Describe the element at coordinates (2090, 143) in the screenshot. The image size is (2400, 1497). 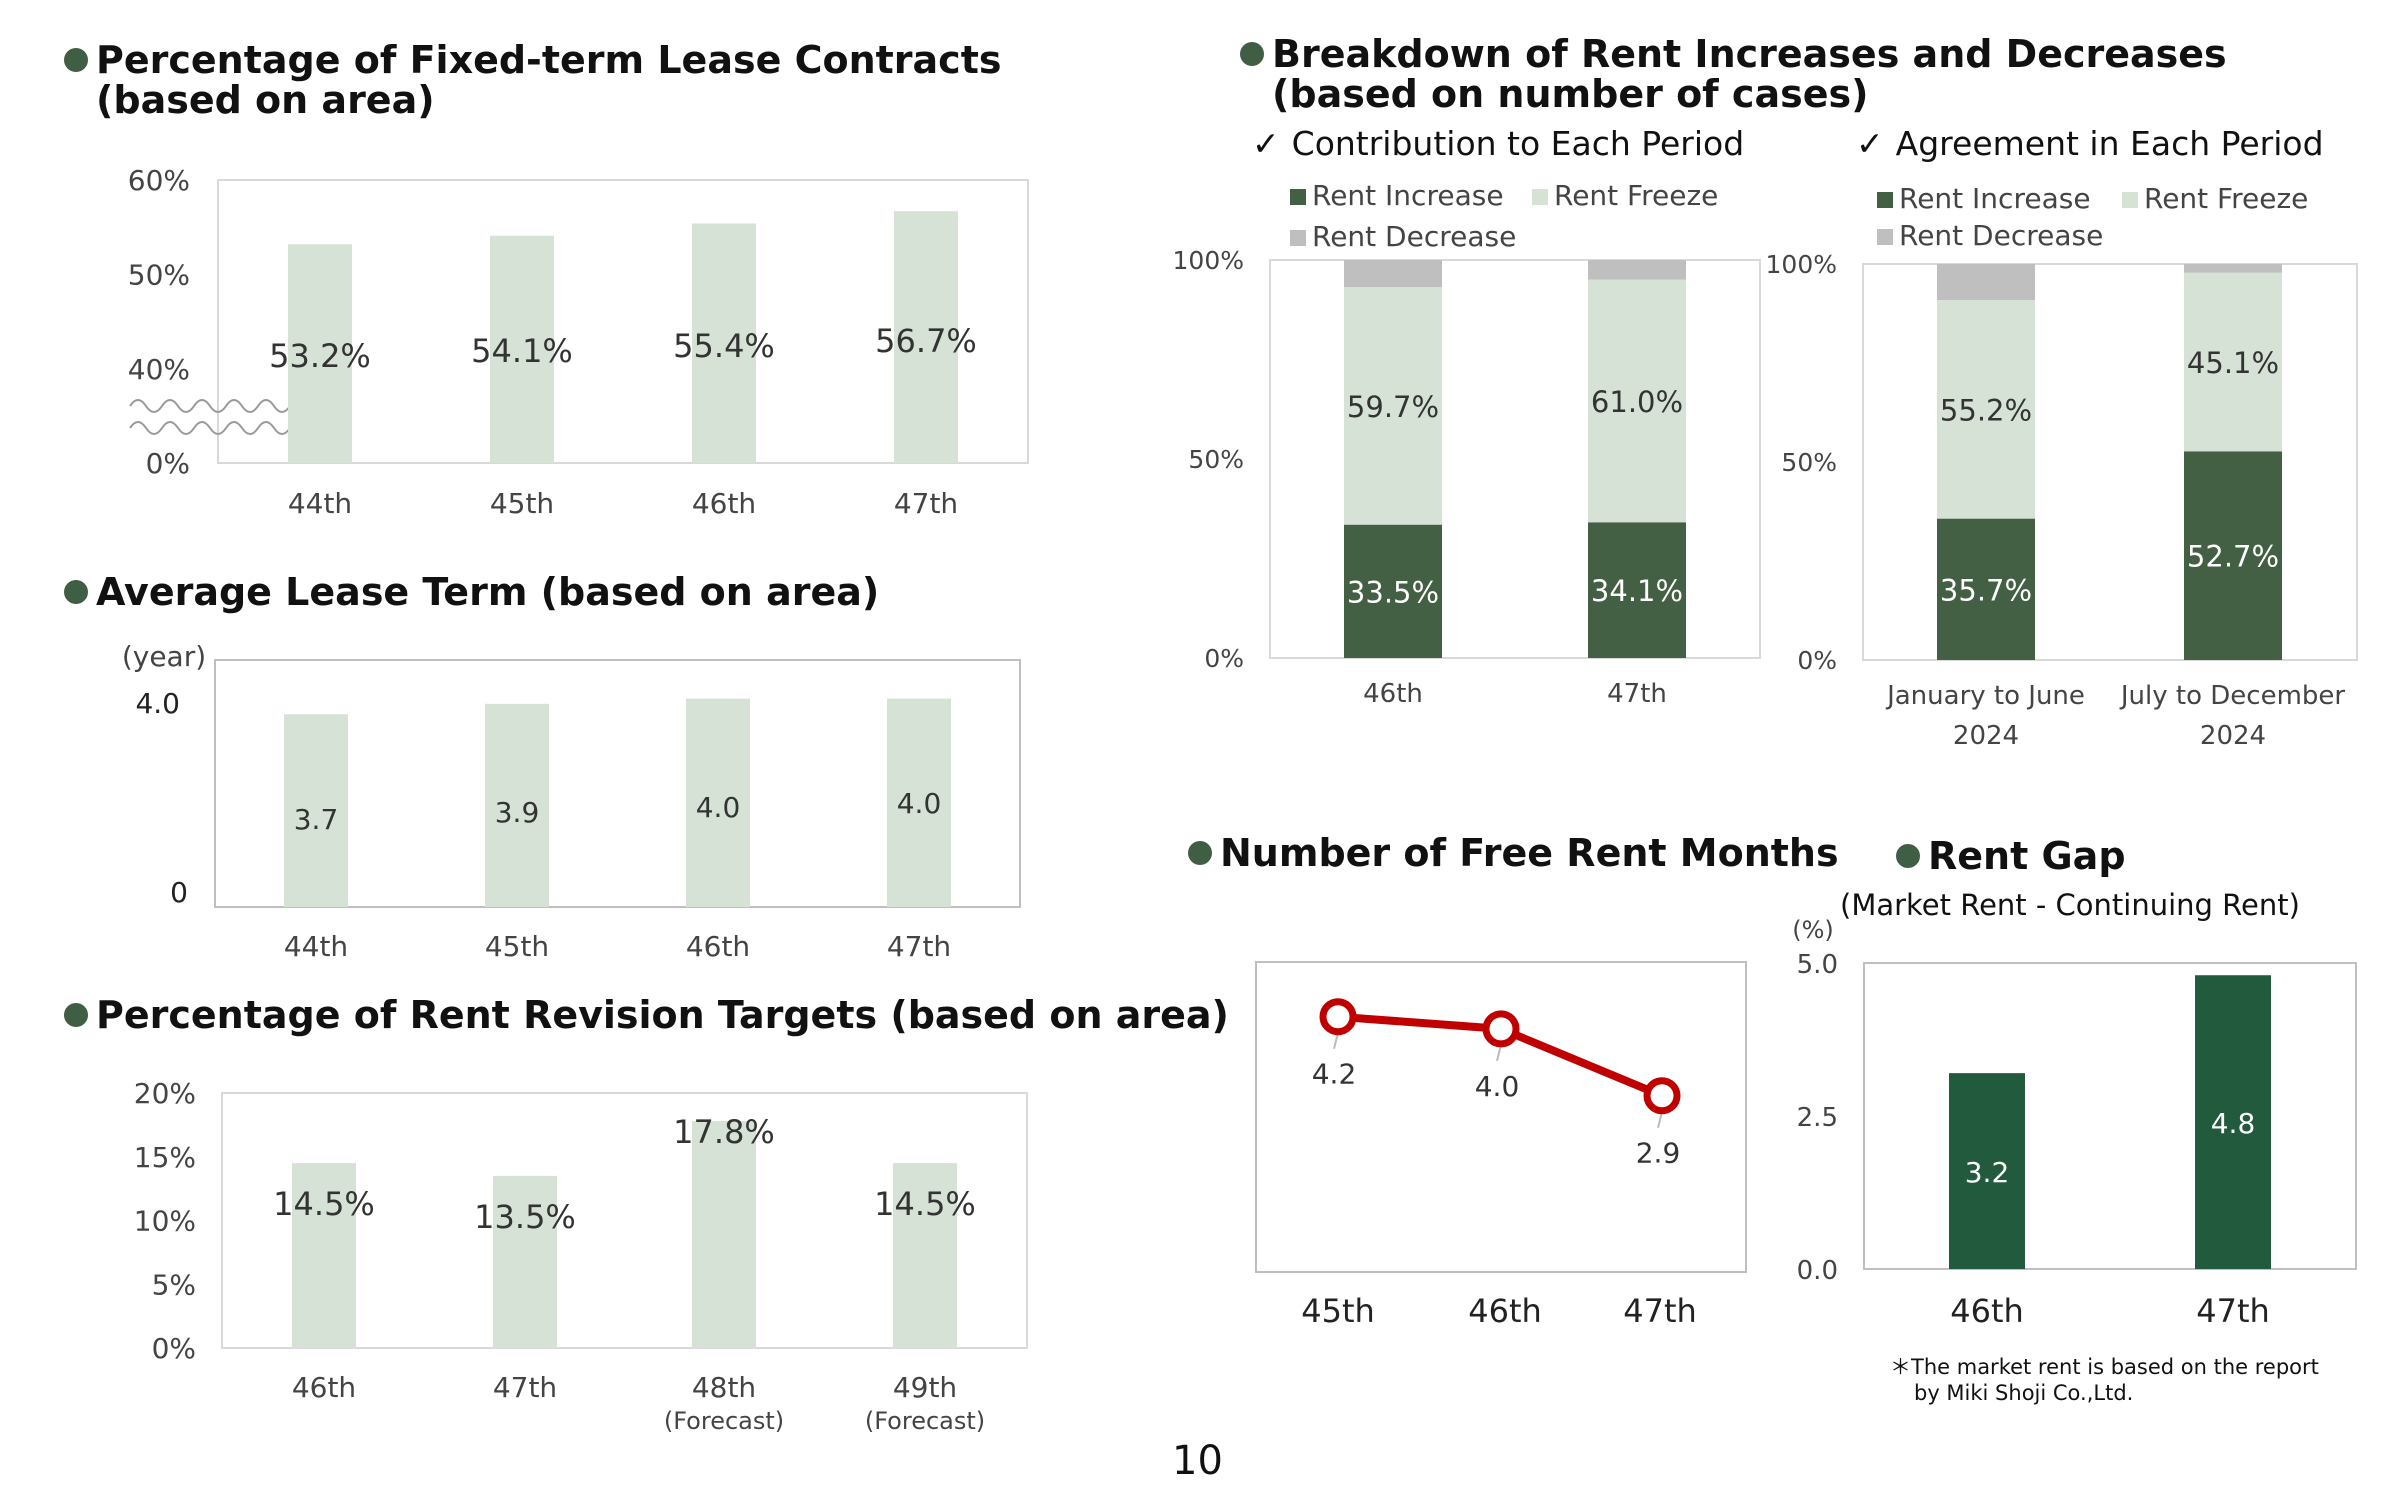
I see `agreement-subtitle: ✓ Agreement in Each Period` at that location.